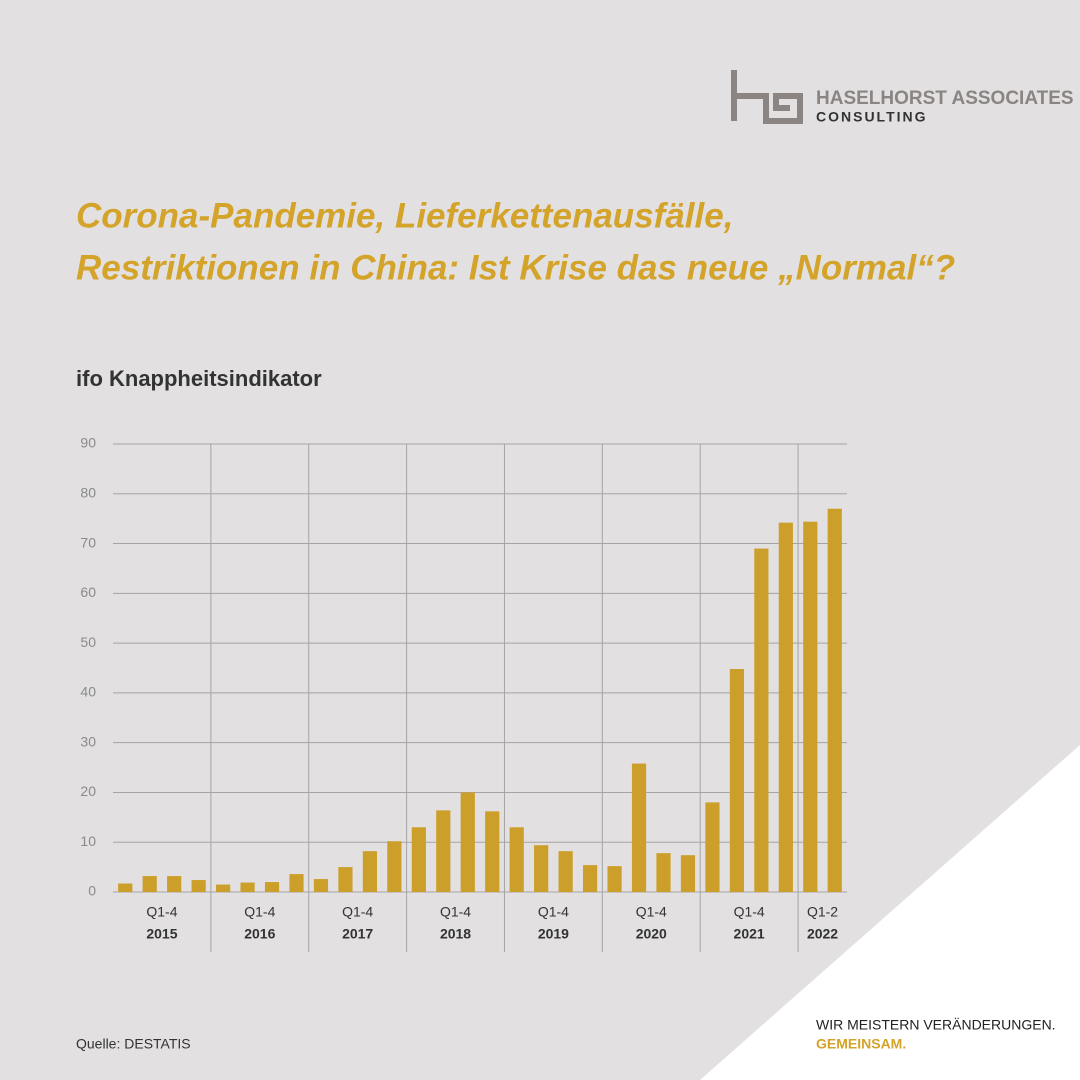  Describe the element at coordinates (553, 934) in the screenshot. I see `x-group-year: 2019` at that location.